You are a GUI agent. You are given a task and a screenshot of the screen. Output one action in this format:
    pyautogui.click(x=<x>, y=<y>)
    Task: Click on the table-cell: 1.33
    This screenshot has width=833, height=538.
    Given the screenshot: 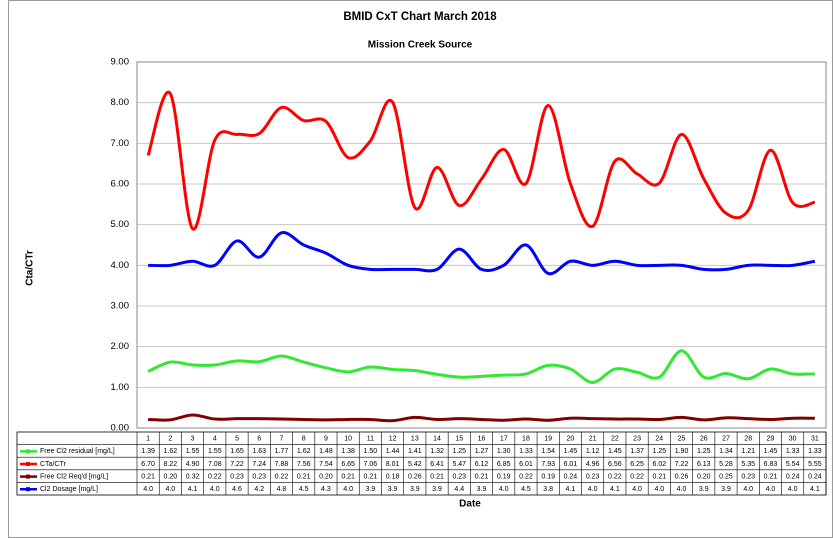 What is the action you would take?
    pyautogui.click(x=815, y=451)
    